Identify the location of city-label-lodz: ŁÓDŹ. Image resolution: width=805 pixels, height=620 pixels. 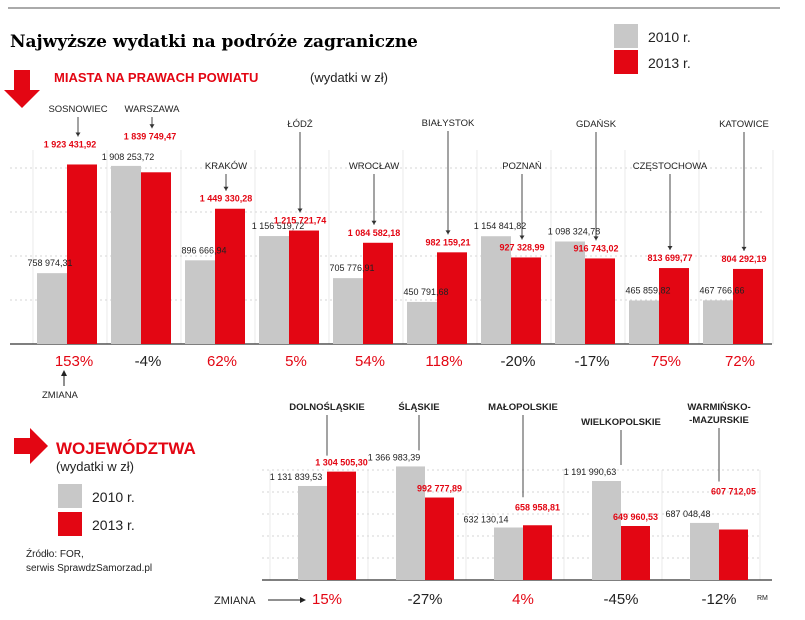
(300, 124).